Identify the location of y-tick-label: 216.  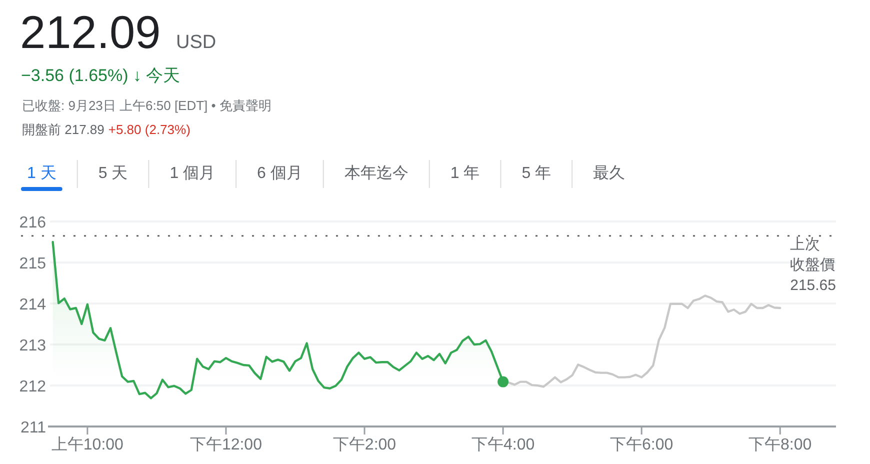
(32, 223).